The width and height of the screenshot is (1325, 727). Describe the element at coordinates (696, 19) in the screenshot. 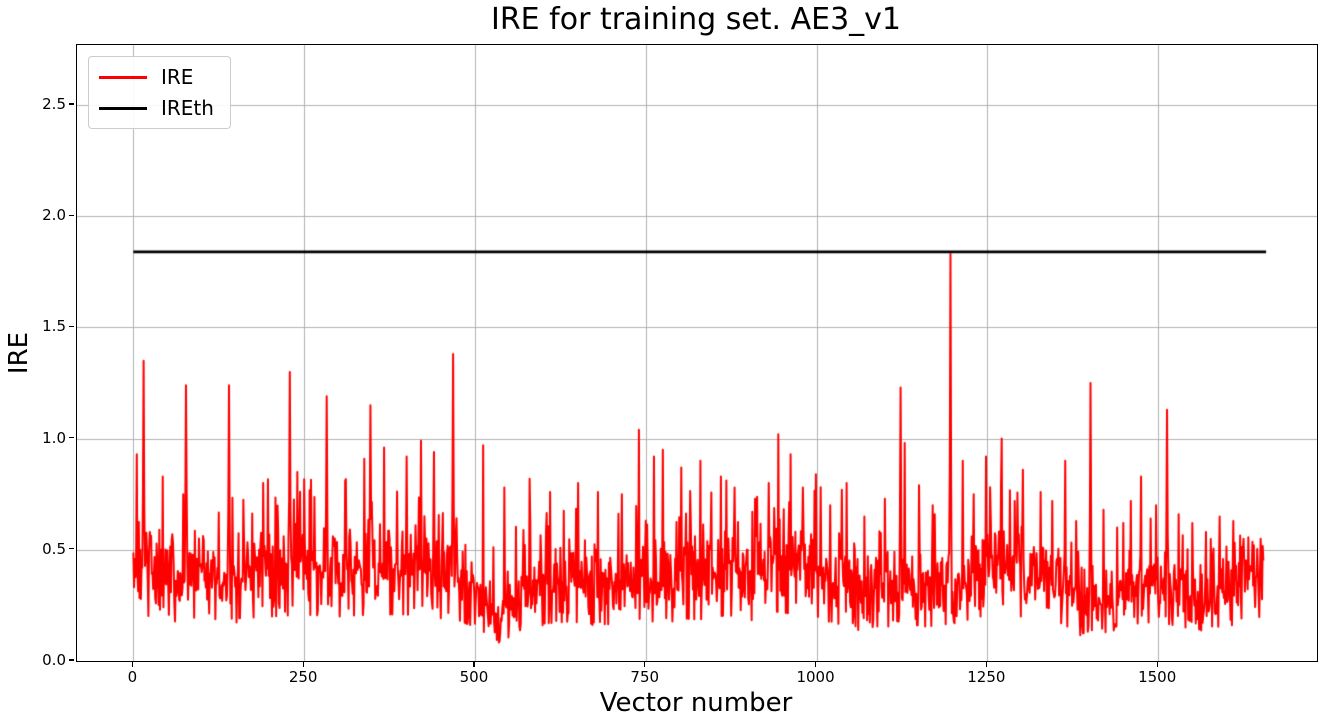

I see `chart-title: IRE for training set. AE3_v1` at that location.